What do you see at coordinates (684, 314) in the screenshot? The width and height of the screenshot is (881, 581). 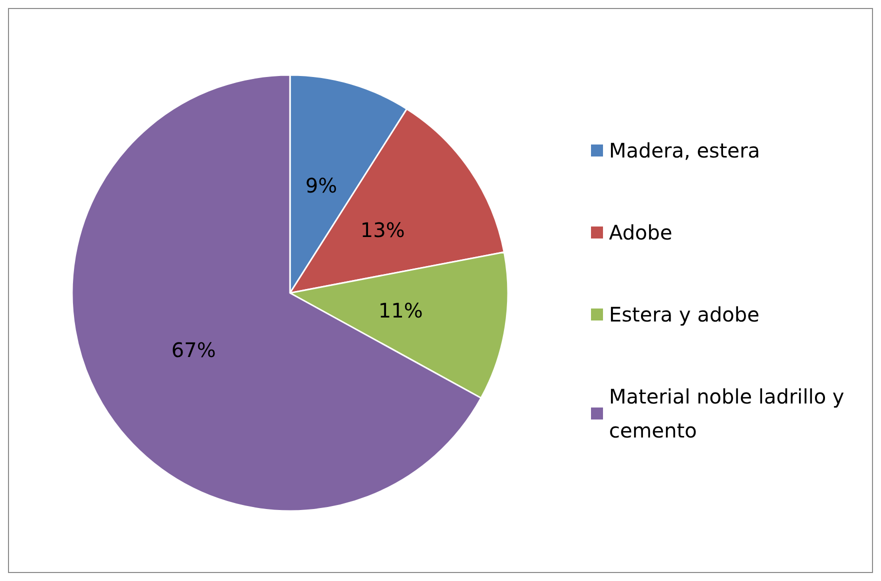 I see `legend-label: Estera y adobe` at bounding box center [684, 314].